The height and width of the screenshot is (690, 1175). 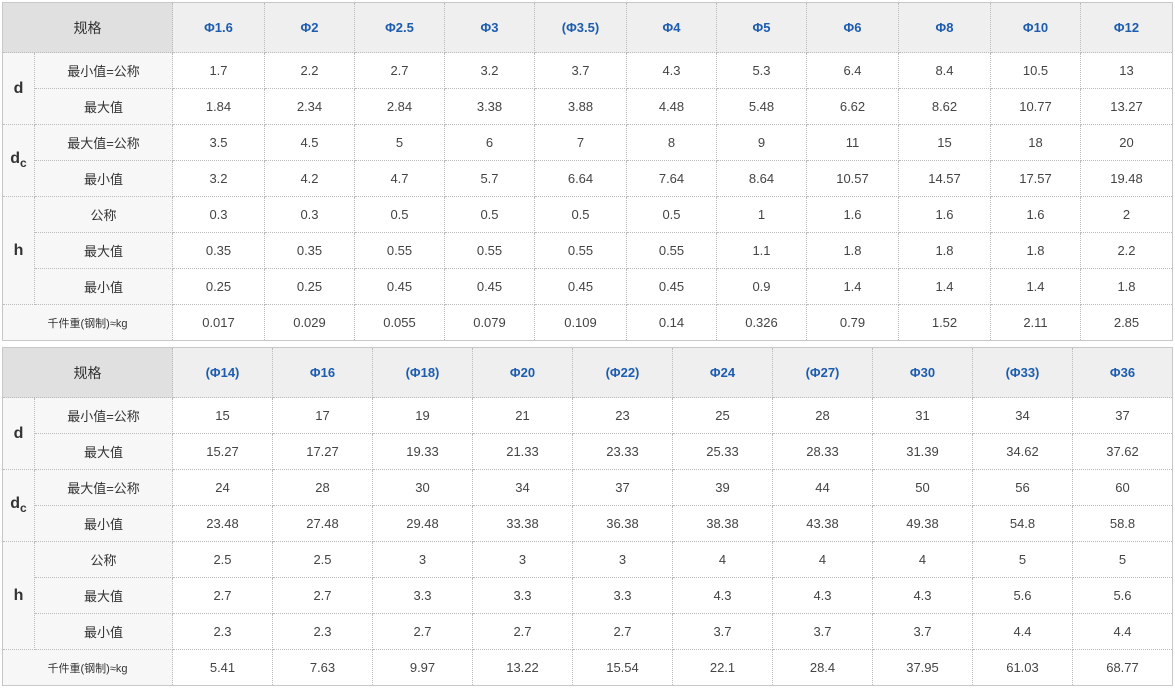 What do you see at coordinates (1022, 523) in the screenshot?
I see `value-cell: 54.8` at bounding box center [1022, 523].